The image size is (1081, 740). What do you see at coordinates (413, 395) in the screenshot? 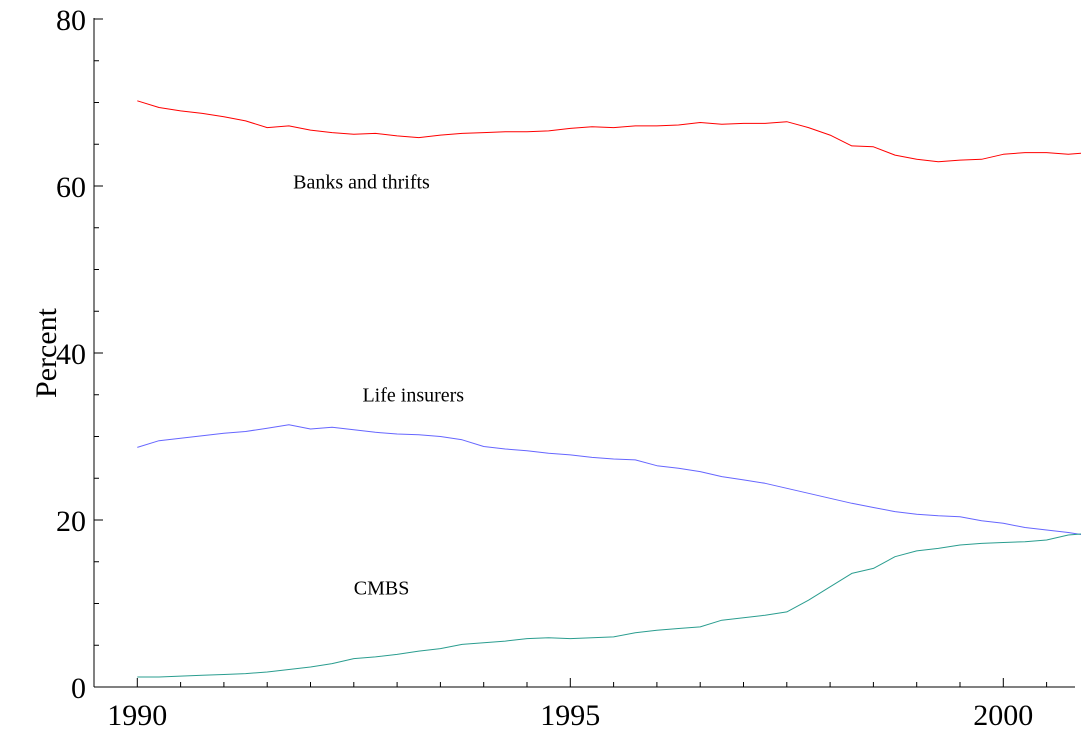
I see `annotation-life-insurers: Life insurers` at bounding box center [413, 395].